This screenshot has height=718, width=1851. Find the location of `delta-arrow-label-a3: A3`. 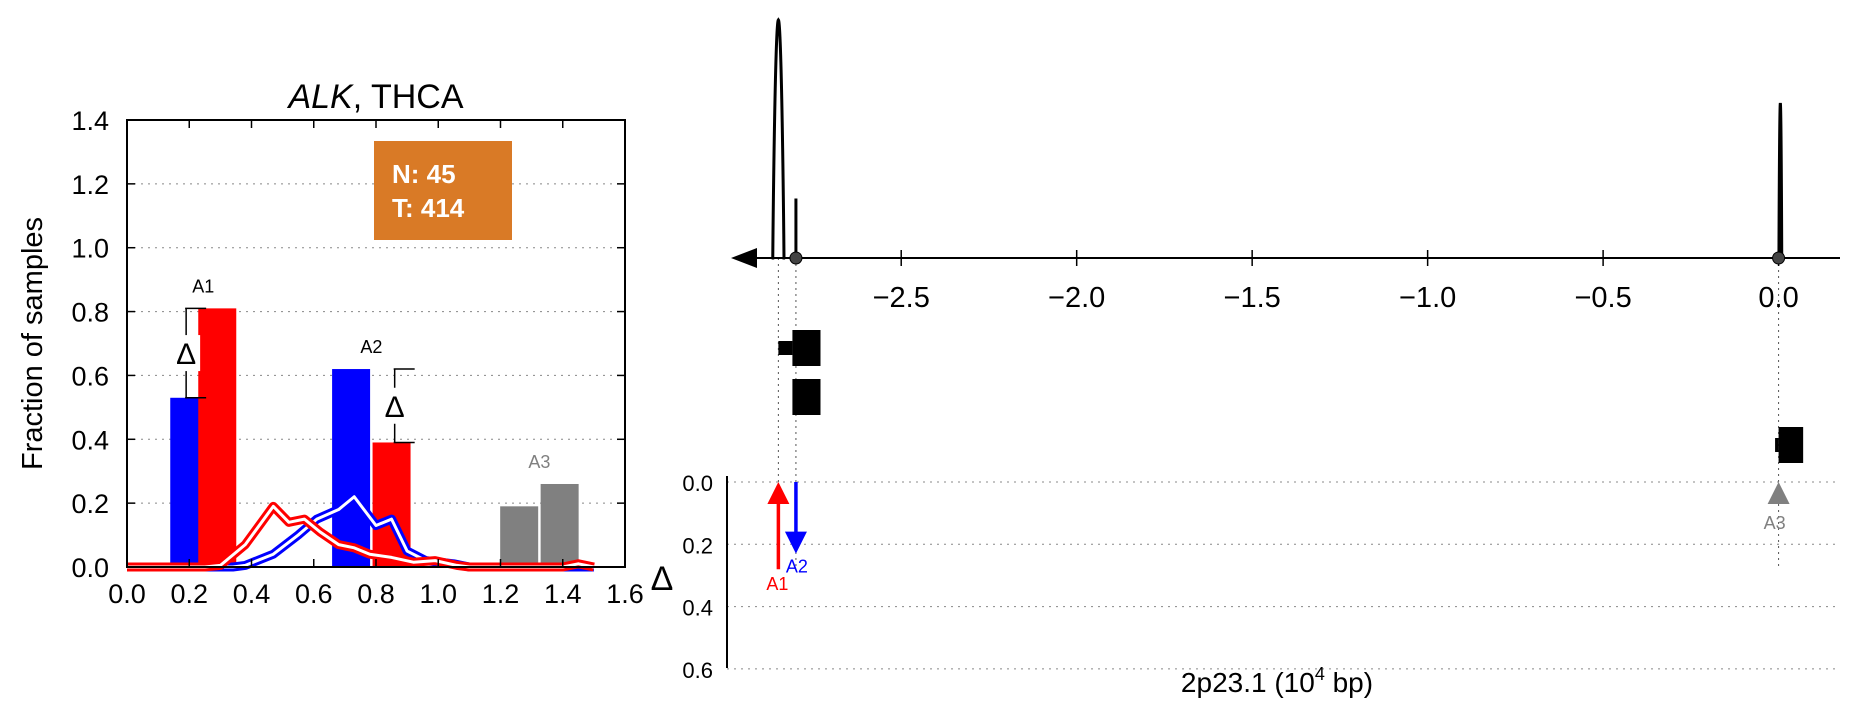

delta-arrow-label-a3: A3 is located at coordinates (1775, 523).